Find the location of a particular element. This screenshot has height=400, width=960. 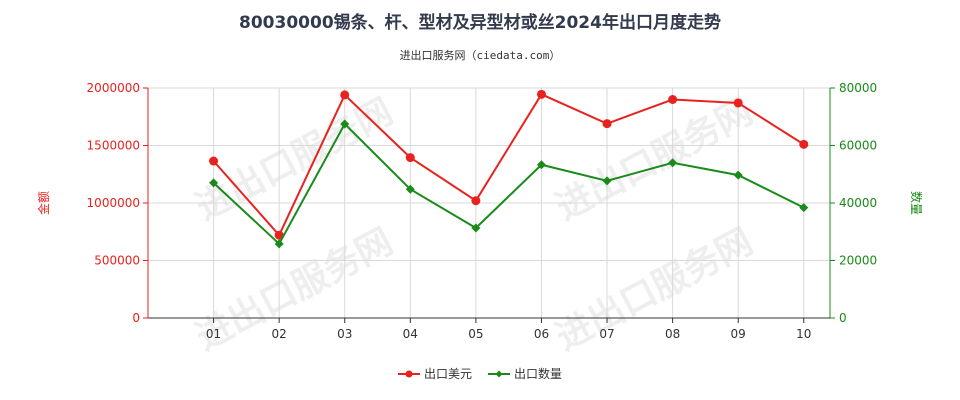

y-right-tick-label: 20000 is located at coordinates (858, 261).